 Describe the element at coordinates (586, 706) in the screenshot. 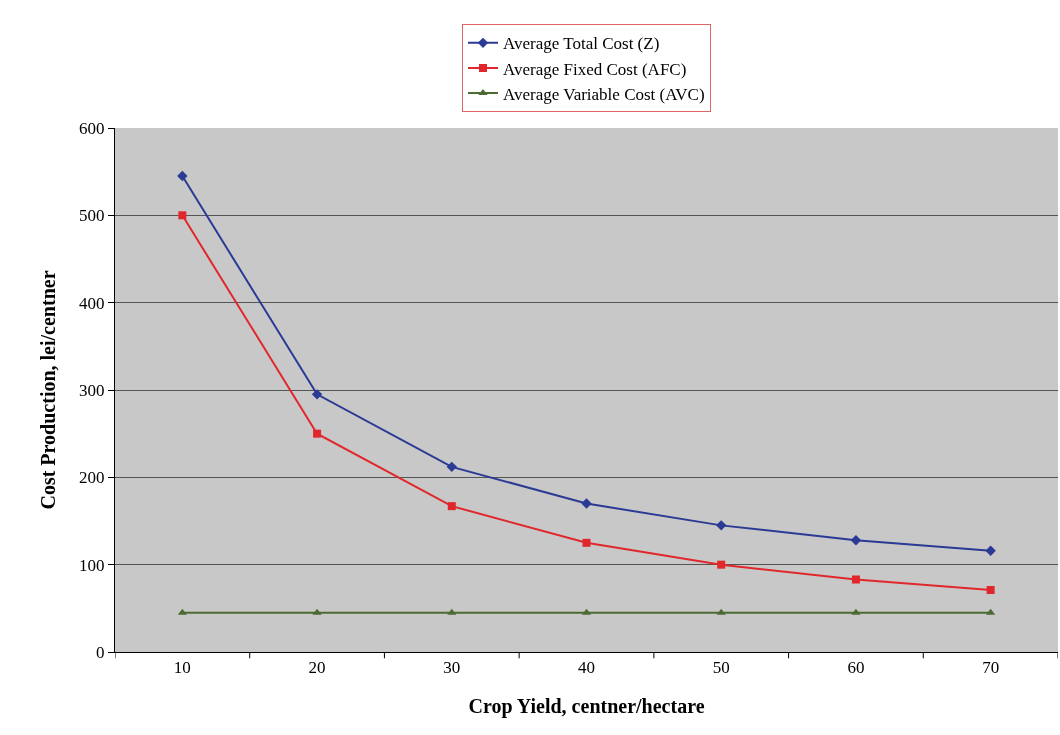

I see `x-axis-title: Crop Yield, centner/hectare` at that location.